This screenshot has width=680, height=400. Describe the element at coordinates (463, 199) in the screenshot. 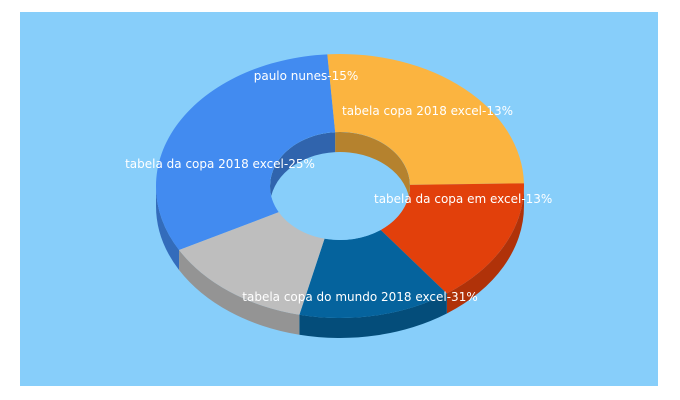

I see `slice-label-4: tabela da copa em excel-13%` at that location.